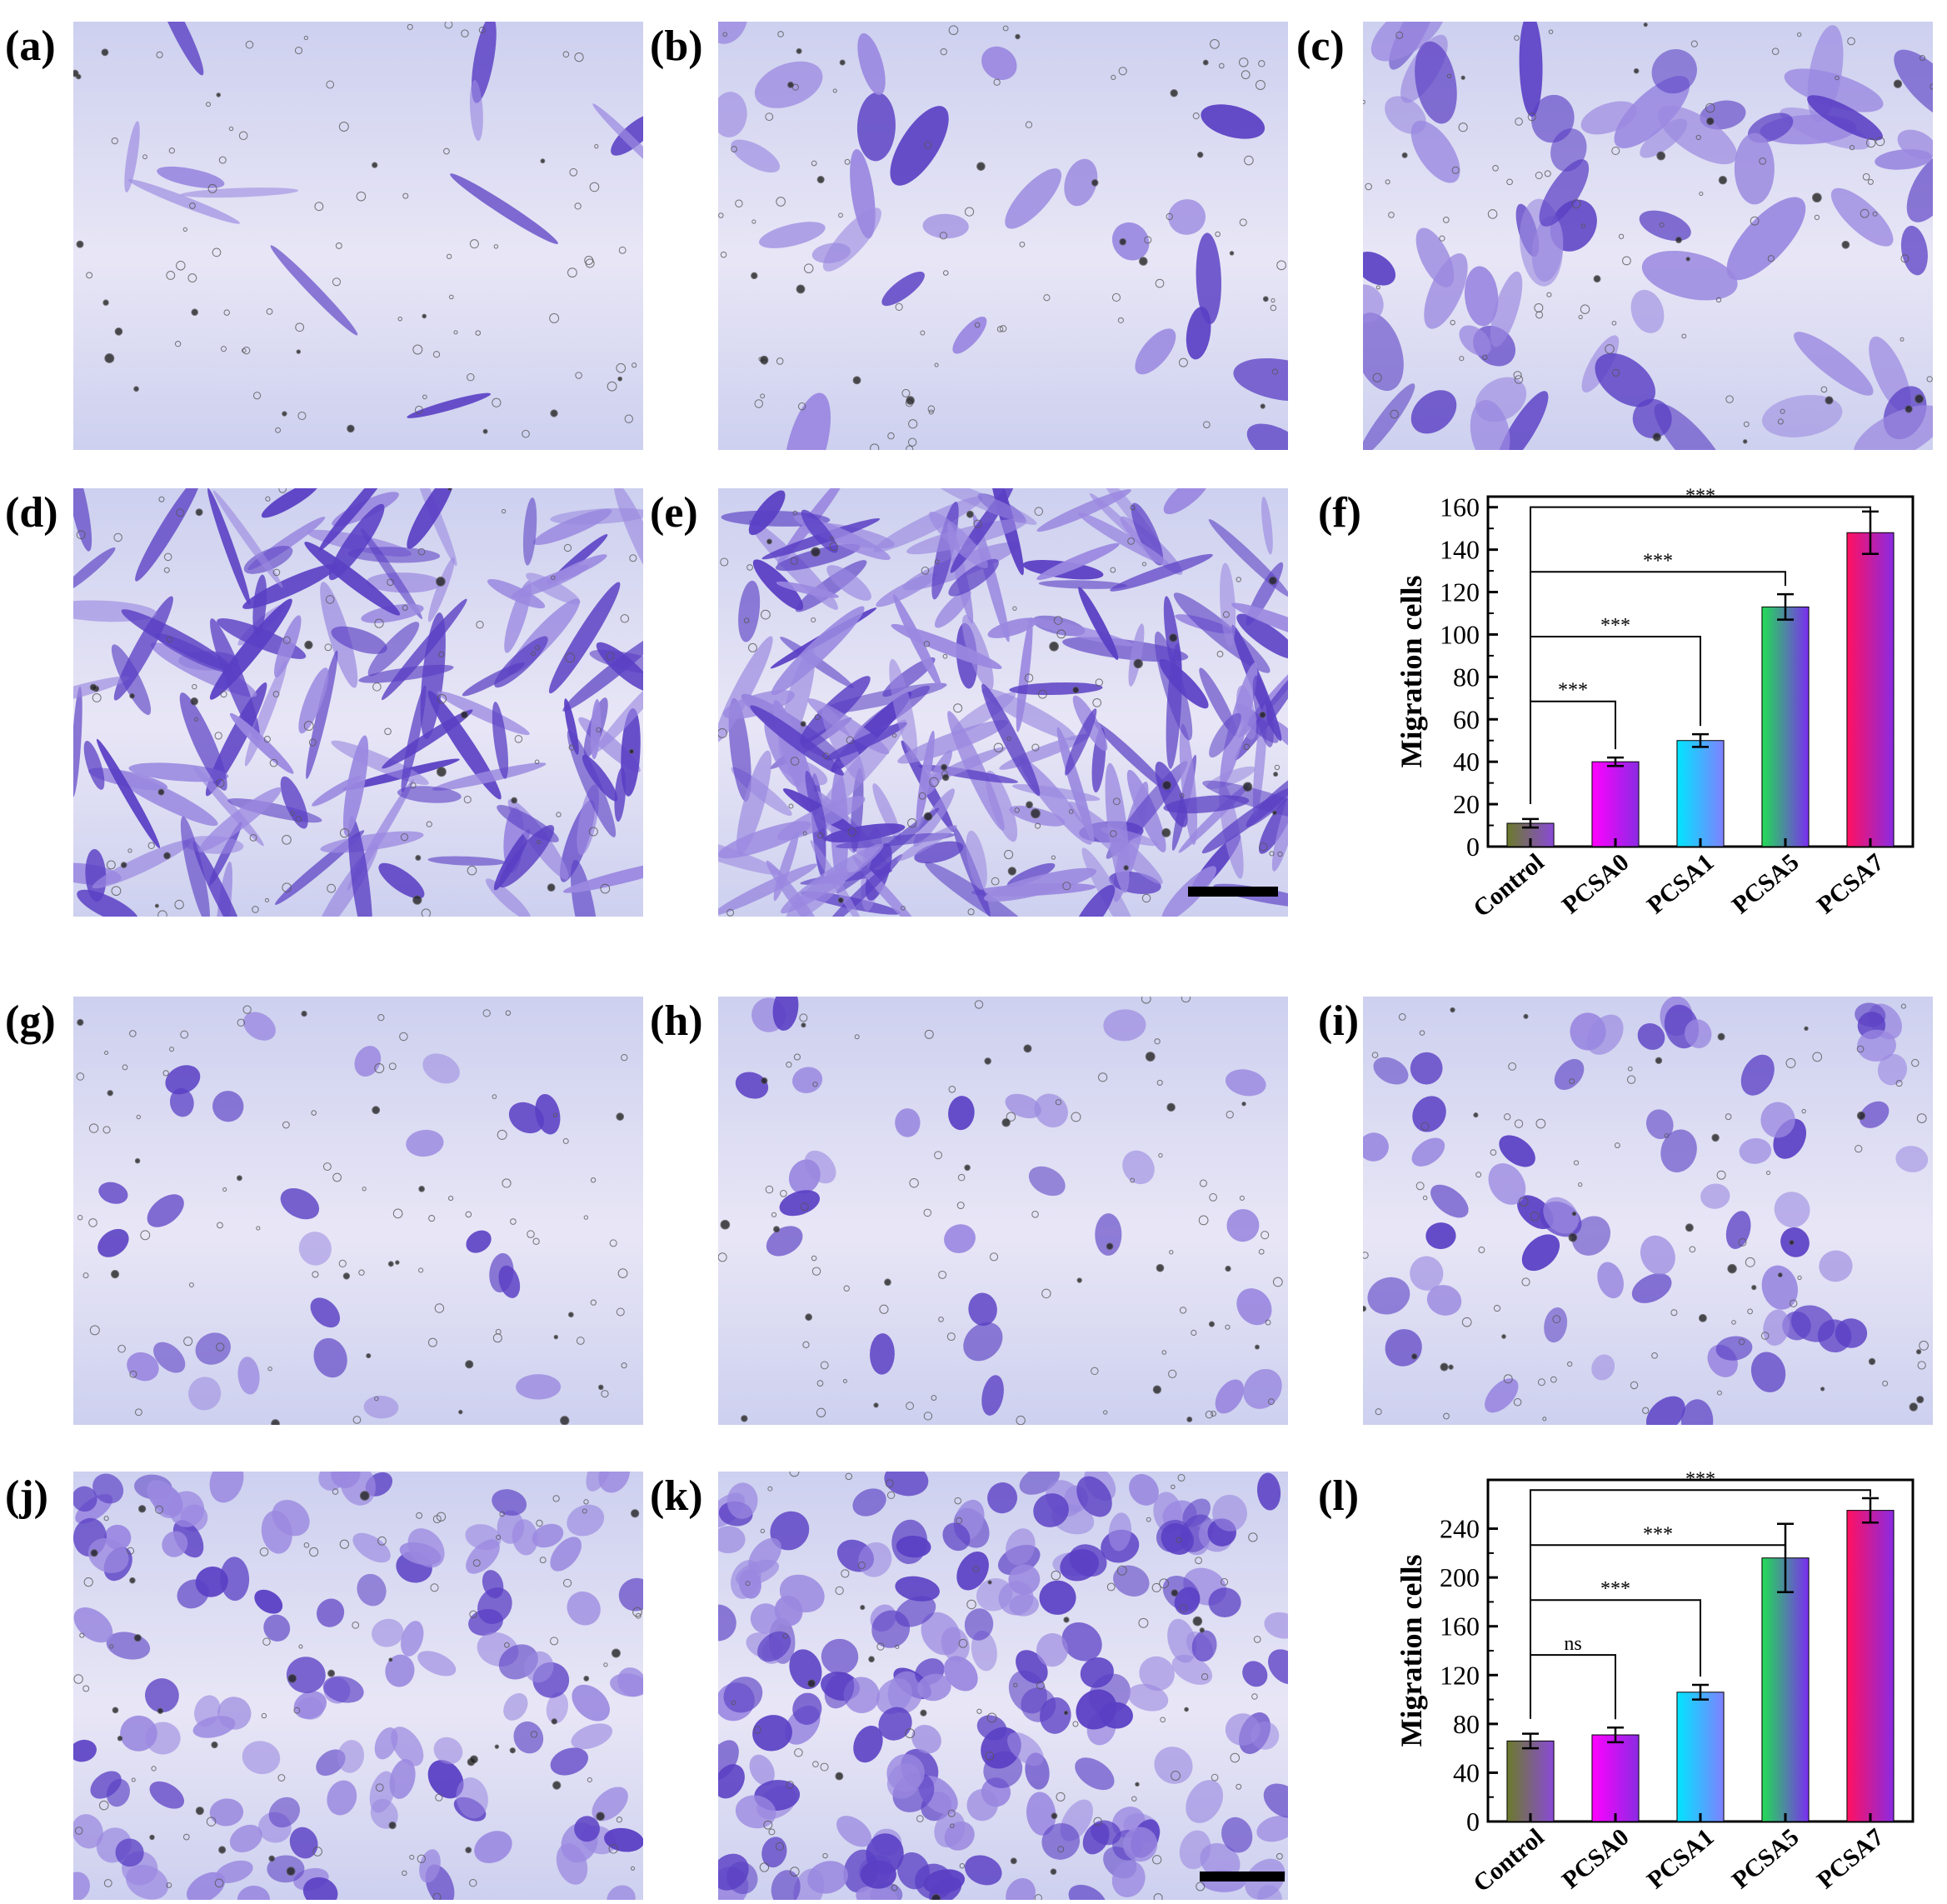  I want to click on y-tick-label: 20, so click(1466, 804).